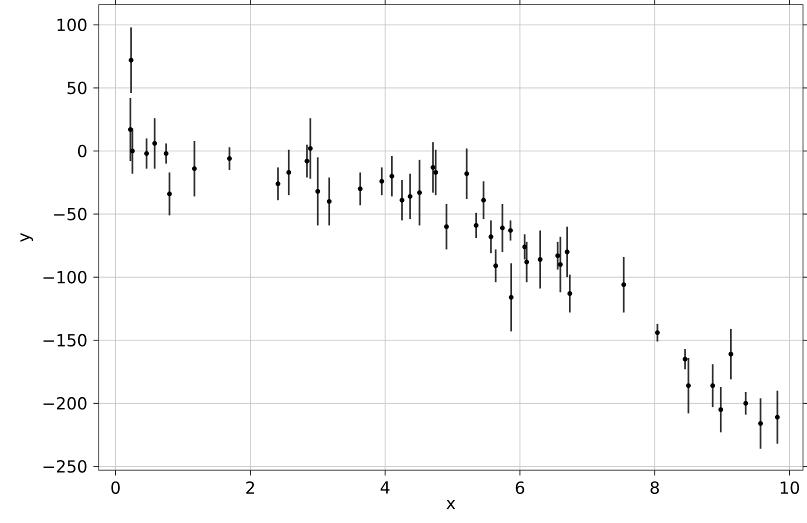 The height and width of the screenshot is (523, 807). What do you see at coordinates (654, 487) in the screenshot?
I see `x-tick-label: 8` at bounding box center [654, 487].